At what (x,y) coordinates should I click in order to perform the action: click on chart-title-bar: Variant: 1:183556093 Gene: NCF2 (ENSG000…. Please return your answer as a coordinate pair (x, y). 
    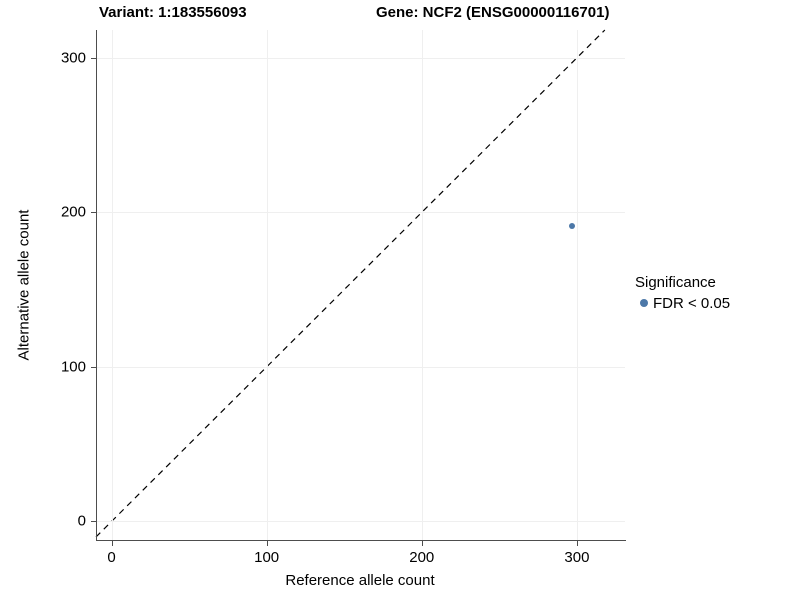
    Looking at the image, I should click on (400, 14).